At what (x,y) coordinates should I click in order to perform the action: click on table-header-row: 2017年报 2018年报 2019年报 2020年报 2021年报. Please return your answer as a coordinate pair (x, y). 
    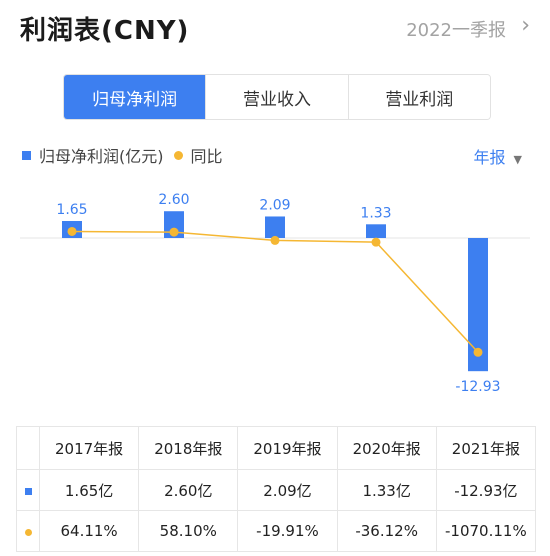
    Looking at the image, I should click on (276, 448).